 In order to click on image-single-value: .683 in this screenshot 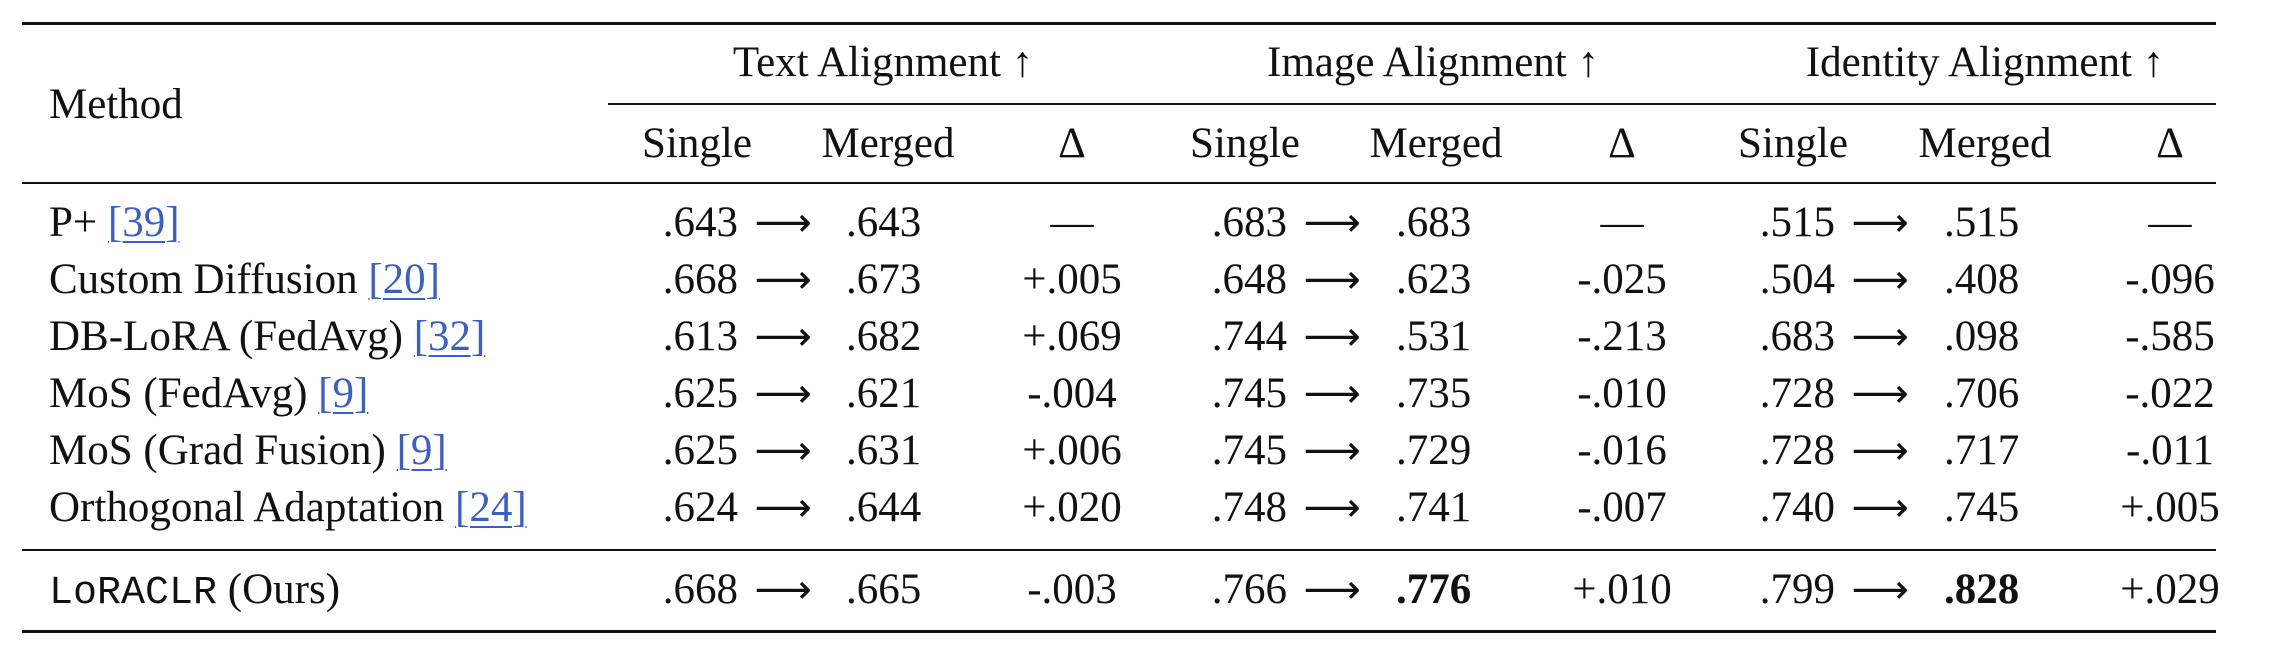, I will do `click(1249, 222)`.